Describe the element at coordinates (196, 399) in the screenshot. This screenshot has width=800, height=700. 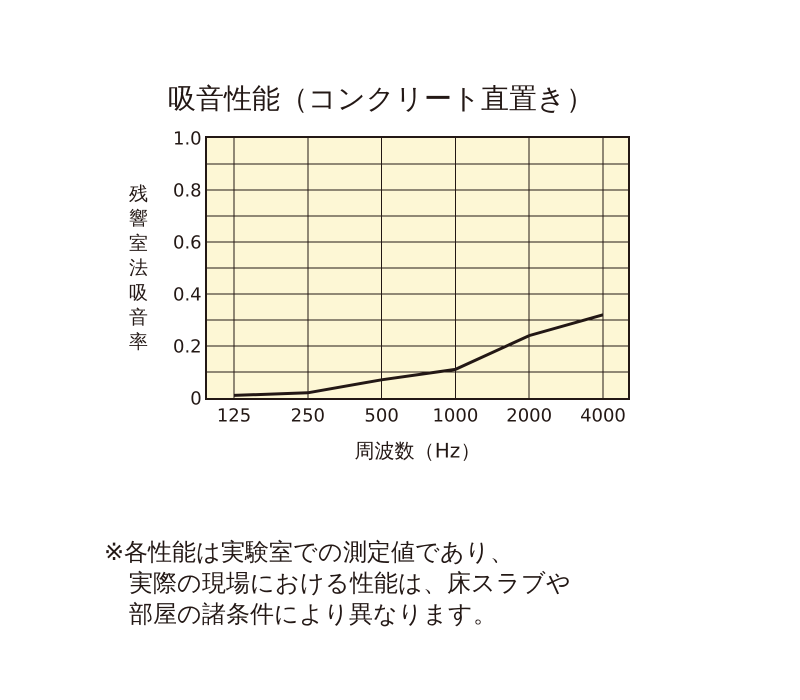
I see `y-tick-label: 0` at that location.